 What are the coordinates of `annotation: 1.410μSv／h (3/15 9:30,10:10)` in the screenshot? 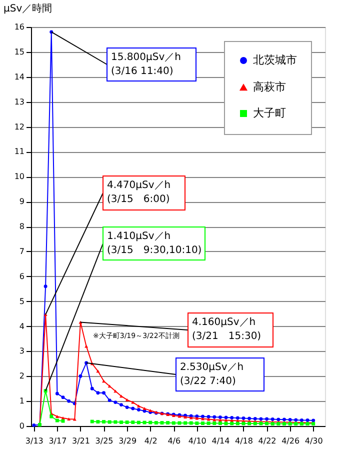 It's located at (154, 243).